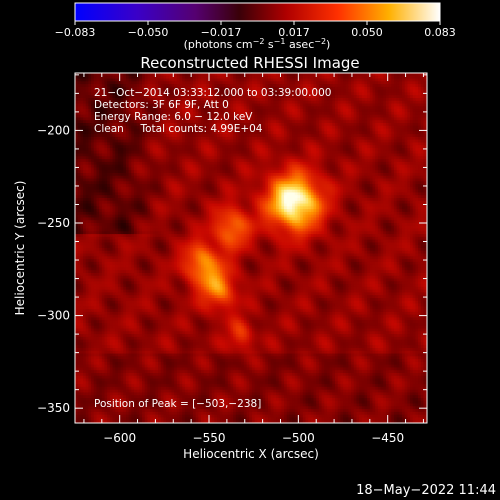 The width and height of the screenshot is (500, 500). I want to click on colorbar-label: (photons cm−2 s−1 asec−2), so click(257, 44).